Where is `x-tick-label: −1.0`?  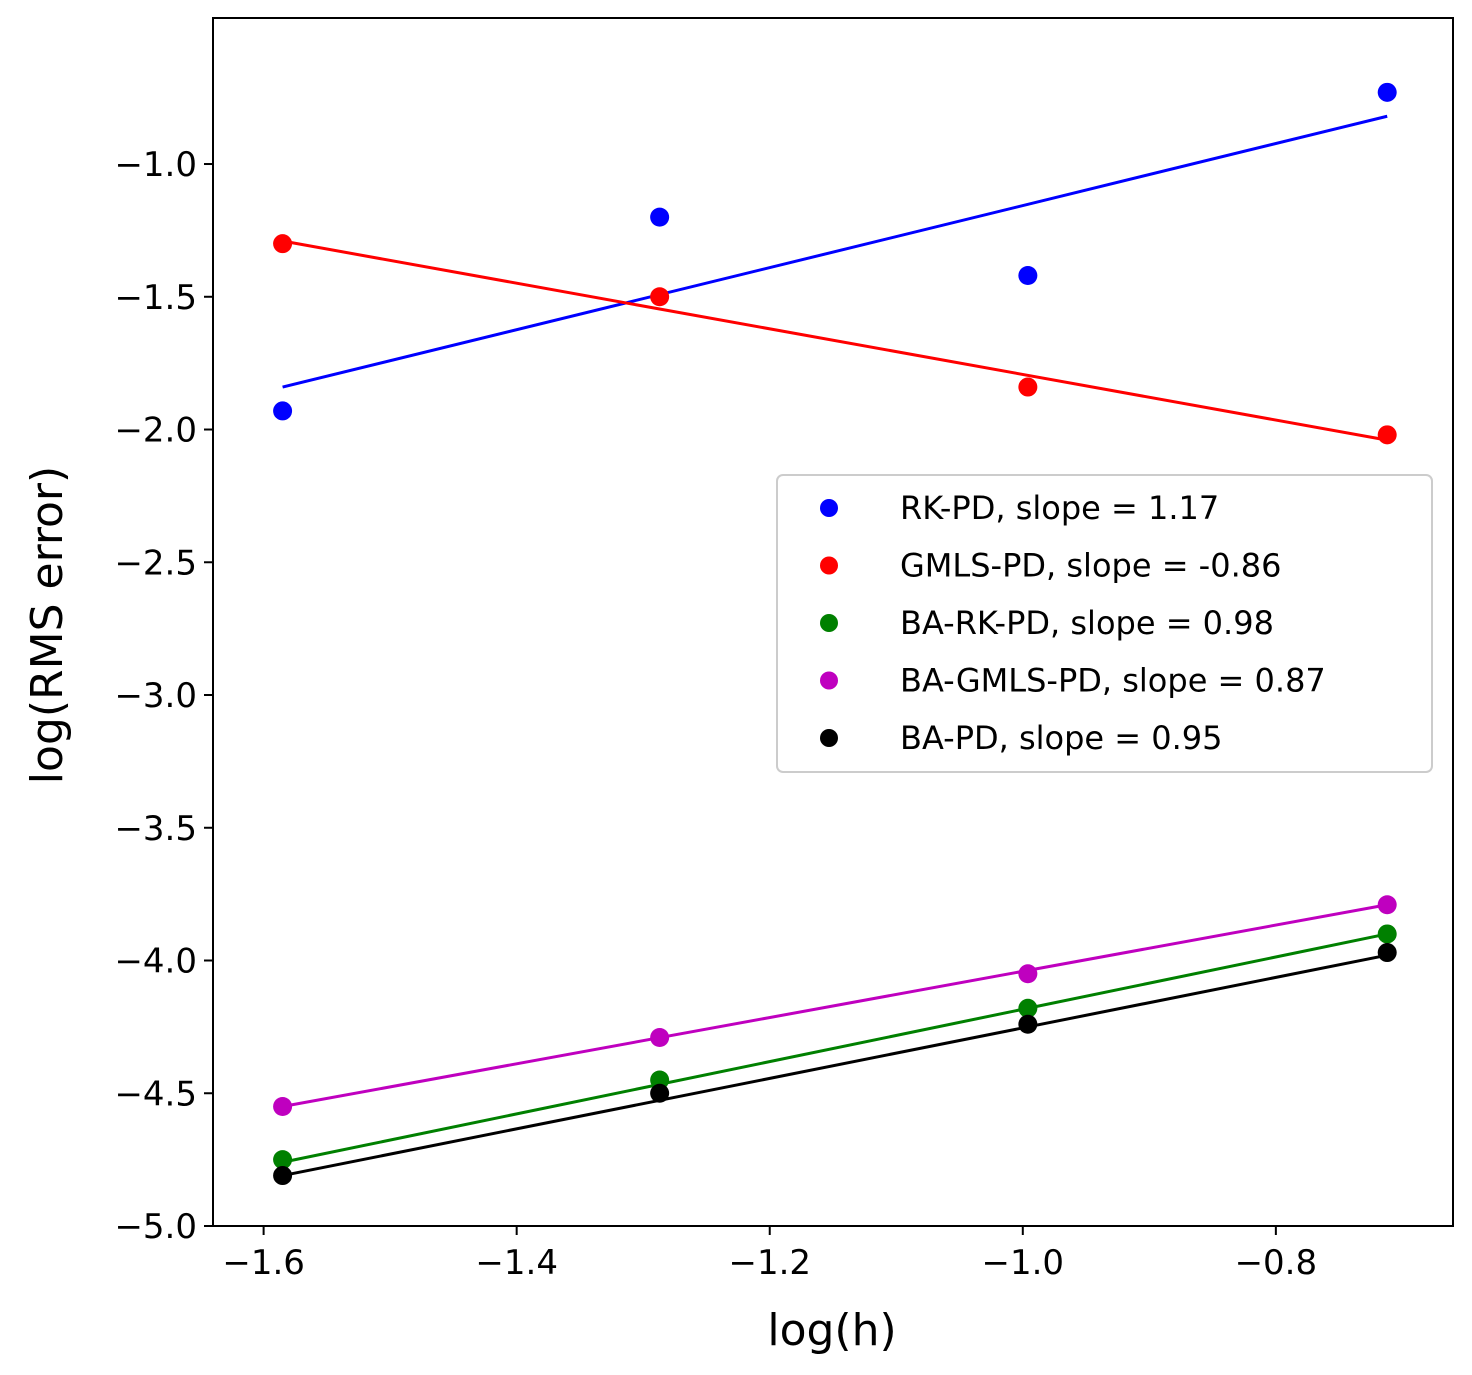 x-tick-label: −1.0 is located at coordinates (1023, 1263).